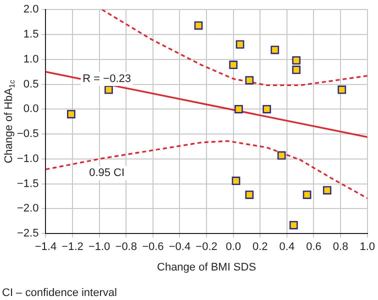  What do you see at coordinates (126, 247) in the screenshot?
I see `x-tick-label: −0.8` at bounding box center [126, 247].